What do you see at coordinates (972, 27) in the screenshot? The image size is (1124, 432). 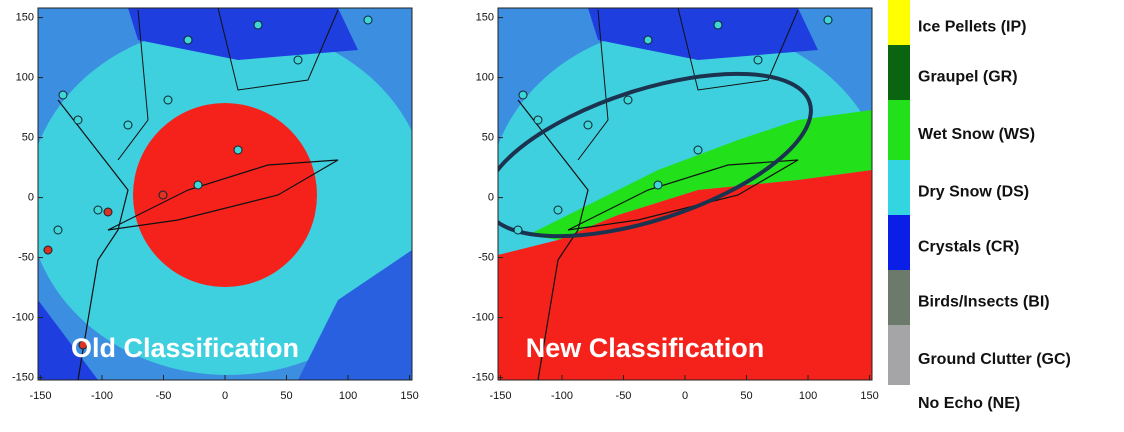 I see `legend-label: Ice Pellets (IP)` at bounding box center [972, 27].